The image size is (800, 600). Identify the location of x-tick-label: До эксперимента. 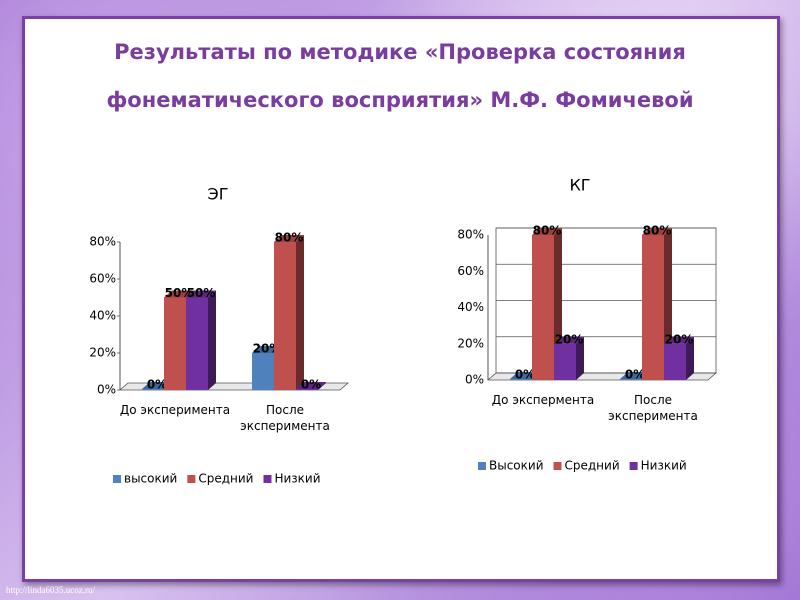
(175, 410).